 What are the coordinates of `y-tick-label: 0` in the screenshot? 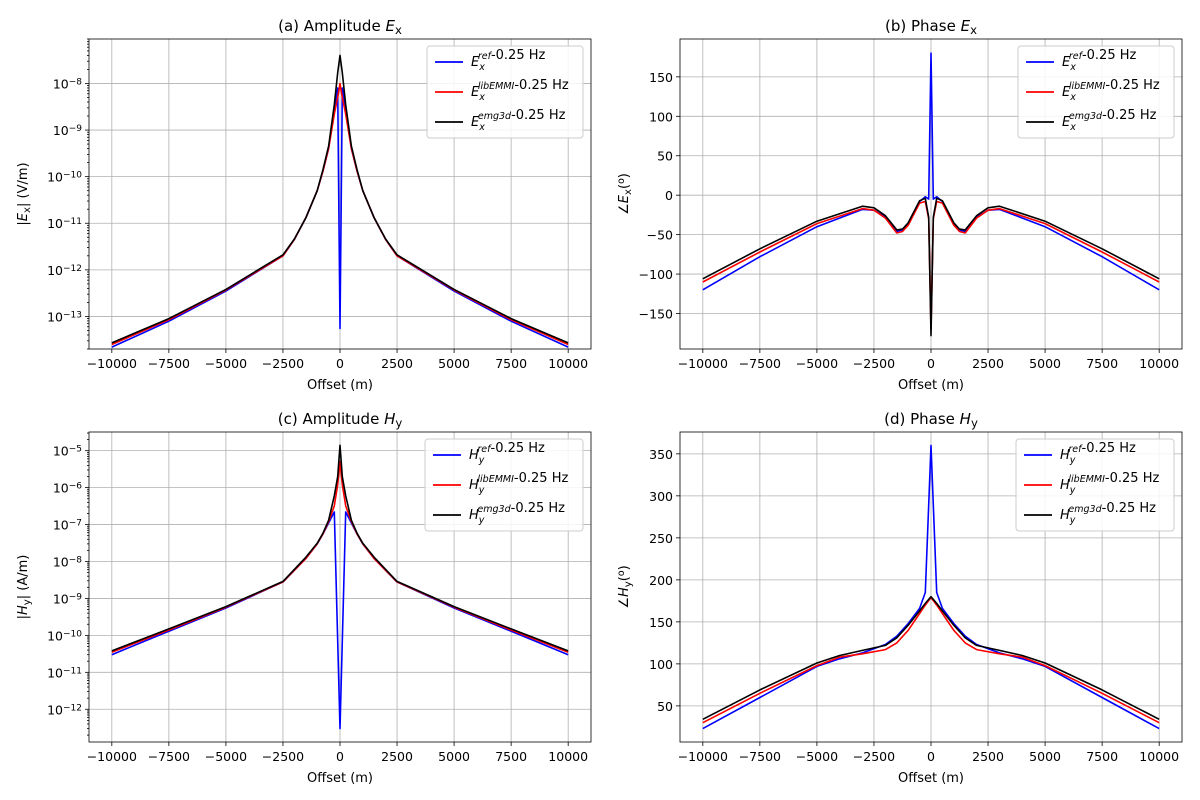 It's located at (669, 195).